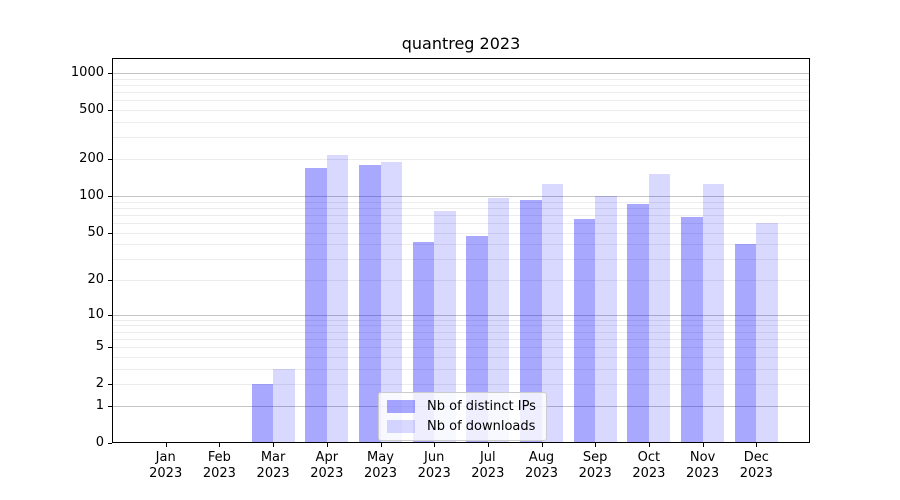 This screenshot has height=500, width=900. Describe the element at coordinates (99, 405) in the screenshot. I see `y-tick-label: 1` at that location.